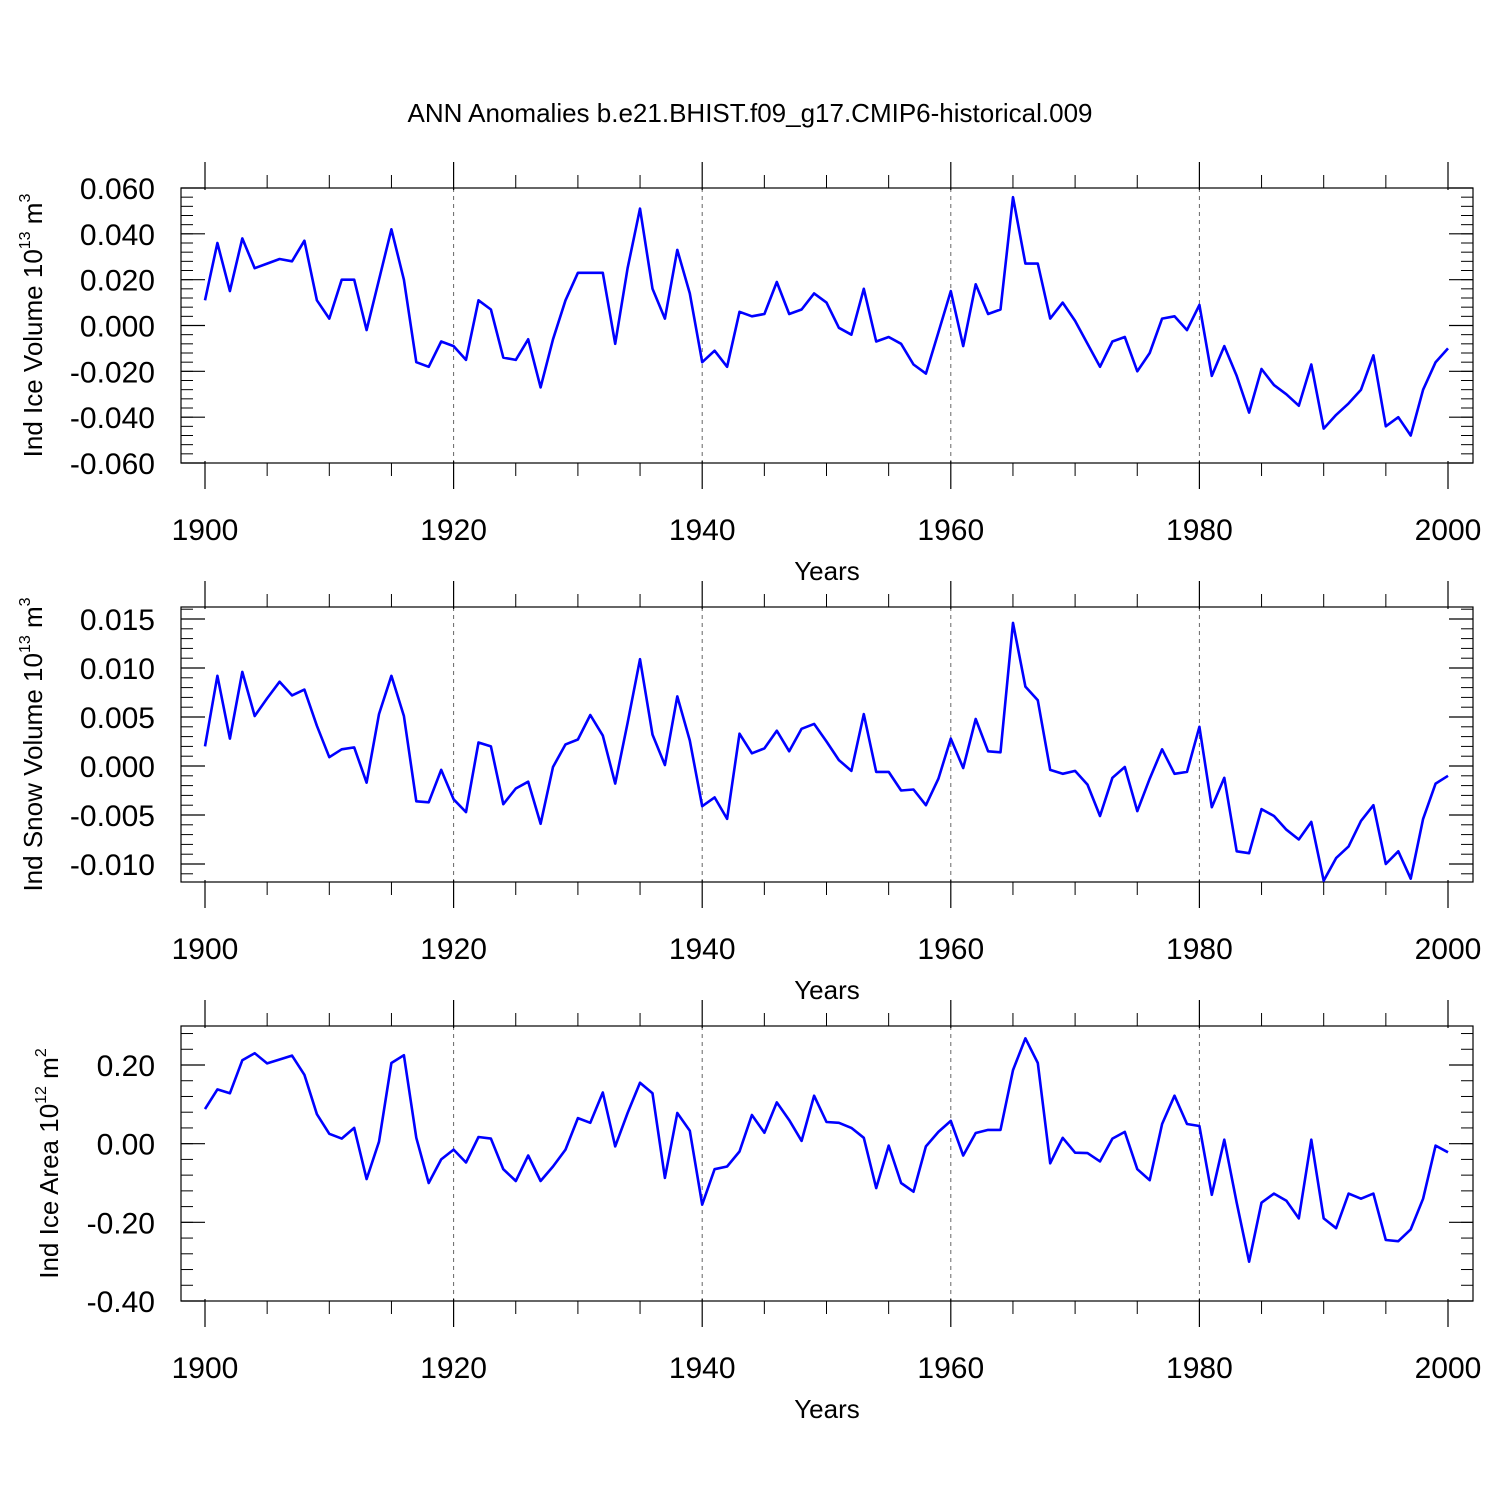 The image size is (1500, 1500). Describe the element at coordinates (1448, 1368) in the screenshot. I see `panel3-xtick-label: 2000` at that location.